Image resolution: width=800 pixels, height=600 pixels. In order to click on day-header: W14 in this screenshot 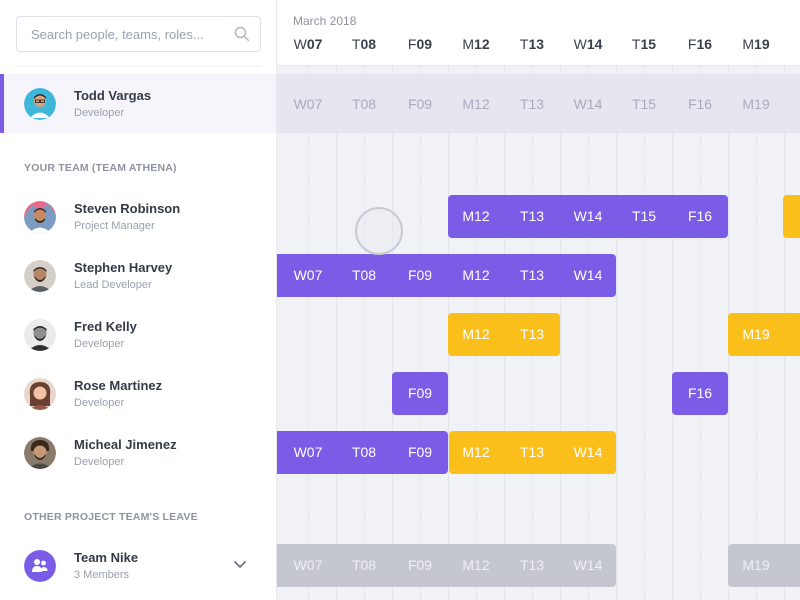, I will do `click(588, 44)`.